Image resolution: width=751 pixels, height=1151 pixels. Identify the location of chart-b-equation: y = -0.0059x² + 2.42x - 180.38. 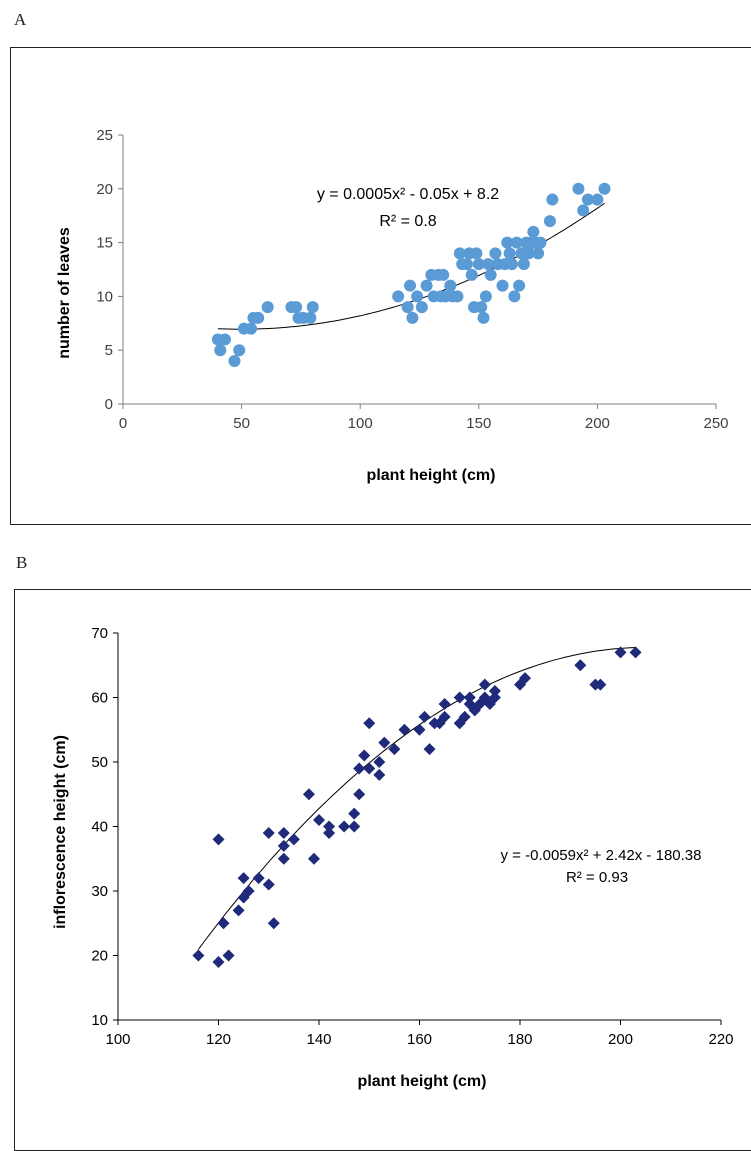
(601, 855).